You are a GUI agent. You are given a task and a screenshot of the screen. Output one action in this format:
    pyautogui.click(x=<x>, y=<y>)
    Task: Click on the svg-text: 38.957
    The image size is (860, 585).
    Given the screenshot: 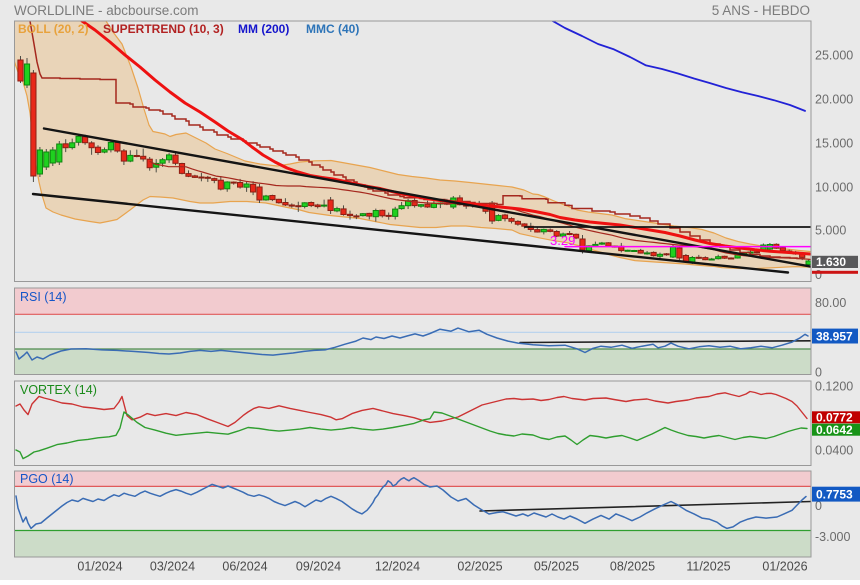 What is the action you would take?
    pyautogui.click(x=834, y=337)
    